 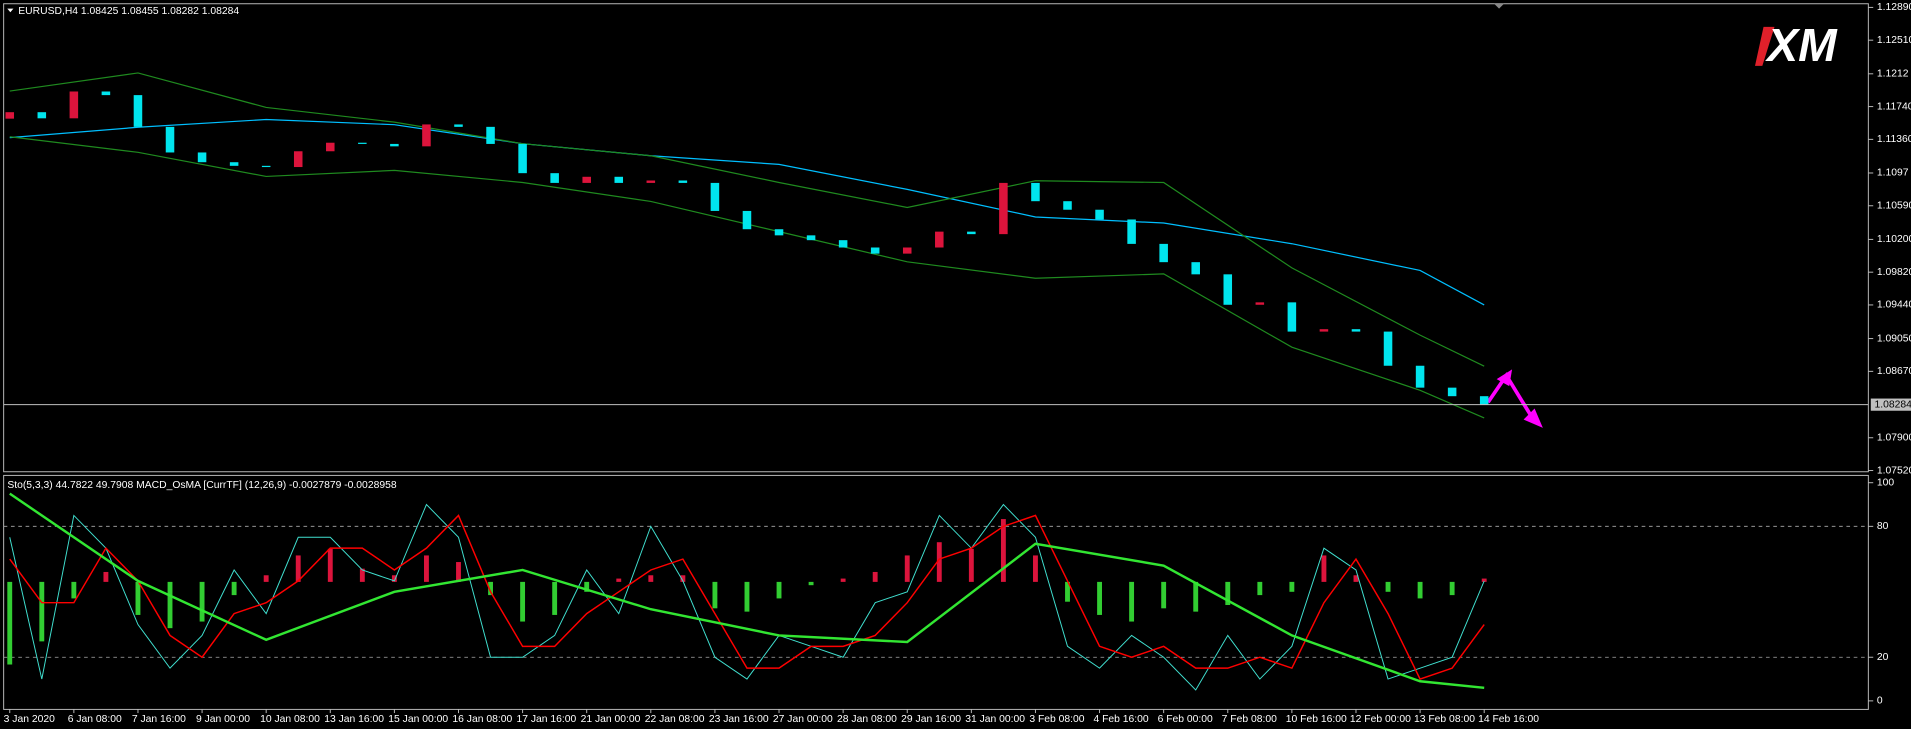 I want to click on x-tick-label: 10 Feb 16:00, so click(x=1316, y=719).